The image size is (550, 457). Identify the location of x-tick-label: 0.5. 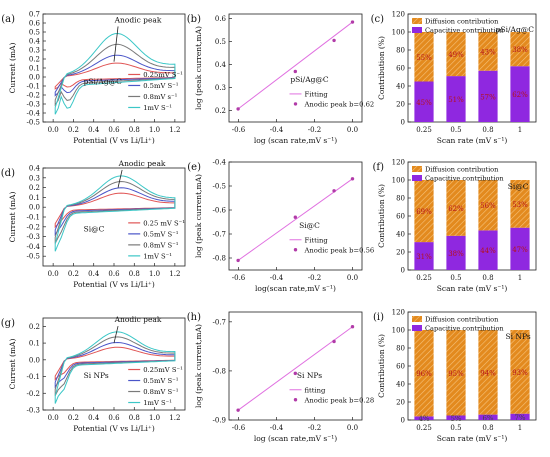
(455, 278).